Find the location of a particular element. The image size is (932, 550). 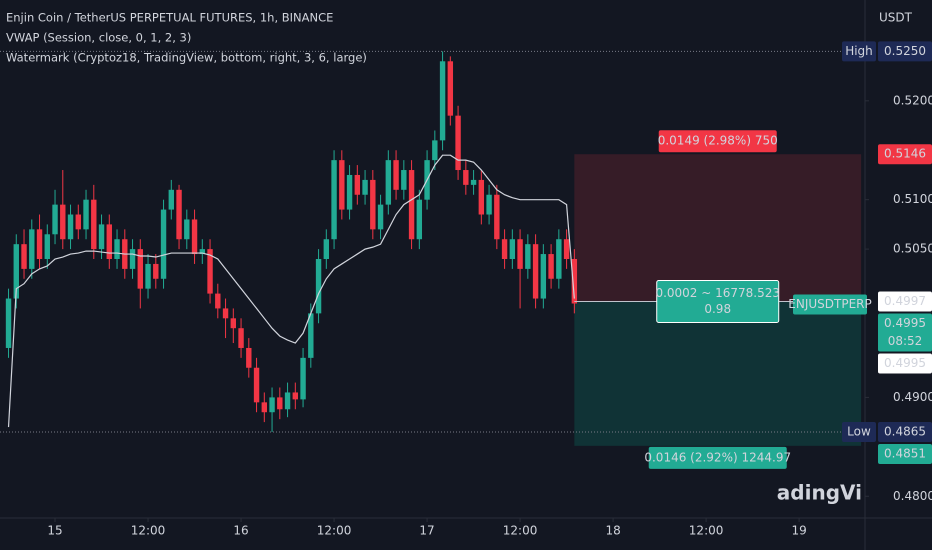

x-tick-label: 18 is located at coordinates (612, 531).